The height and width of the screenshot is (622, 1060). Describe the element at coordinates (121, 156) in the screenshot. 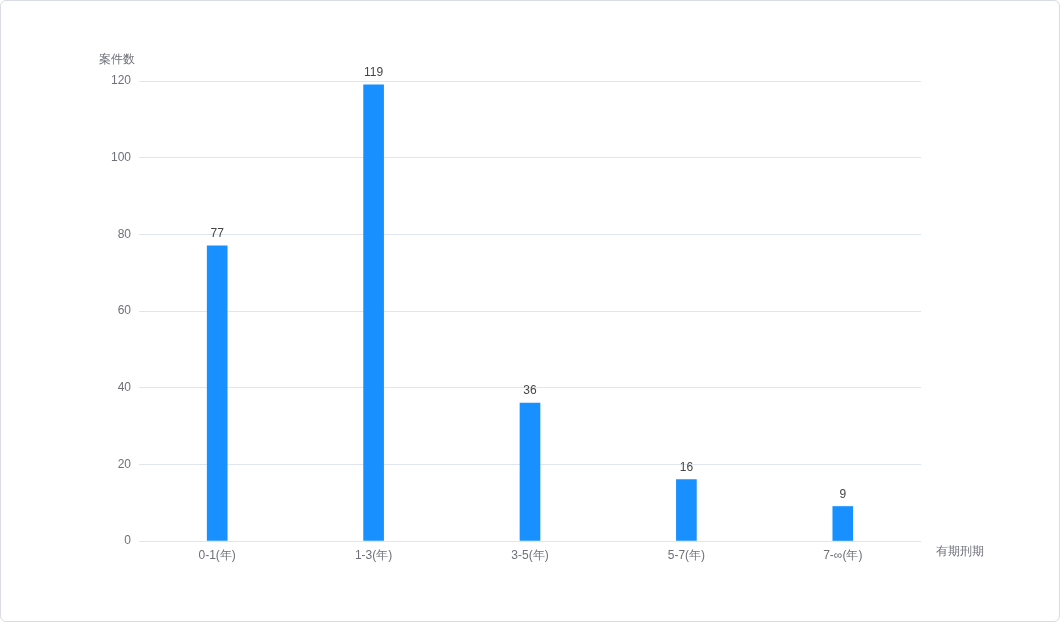

I see `y-tick-label: 100` at that location.